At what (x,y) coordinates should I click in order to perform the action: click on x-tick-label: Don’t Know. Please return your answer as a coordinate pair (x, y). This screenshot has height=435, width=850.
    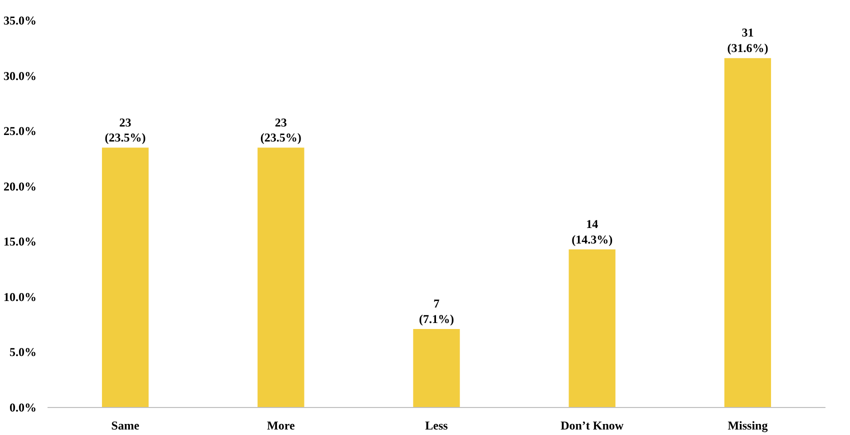
    Looking at the image, I should click on (592, 425).